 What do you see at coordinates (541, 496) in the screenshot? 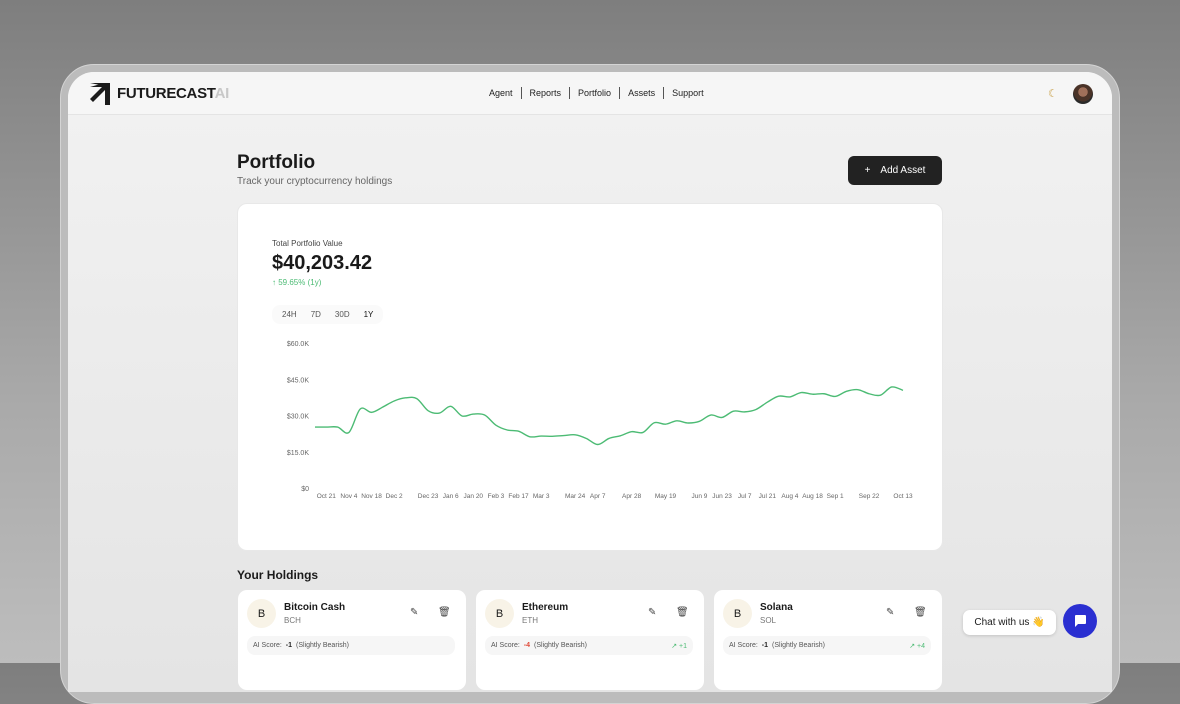
I see `x-tick-label: Mar 3` at bounding box center [541, 496].